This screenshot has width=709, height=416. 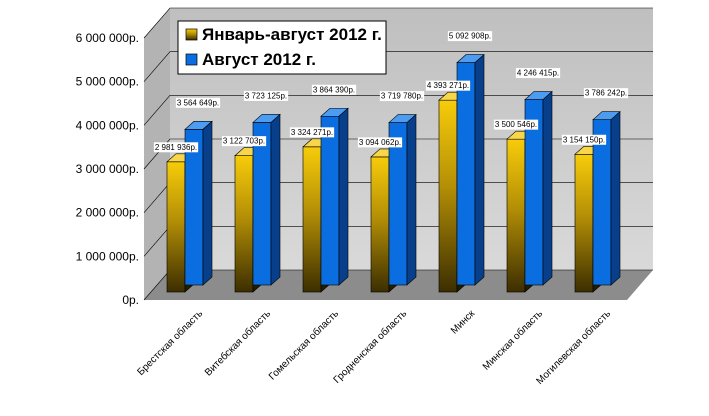 I want to click on legend: Январь-август 2012 г. Август 2012 г., so click(x=282, y=47).